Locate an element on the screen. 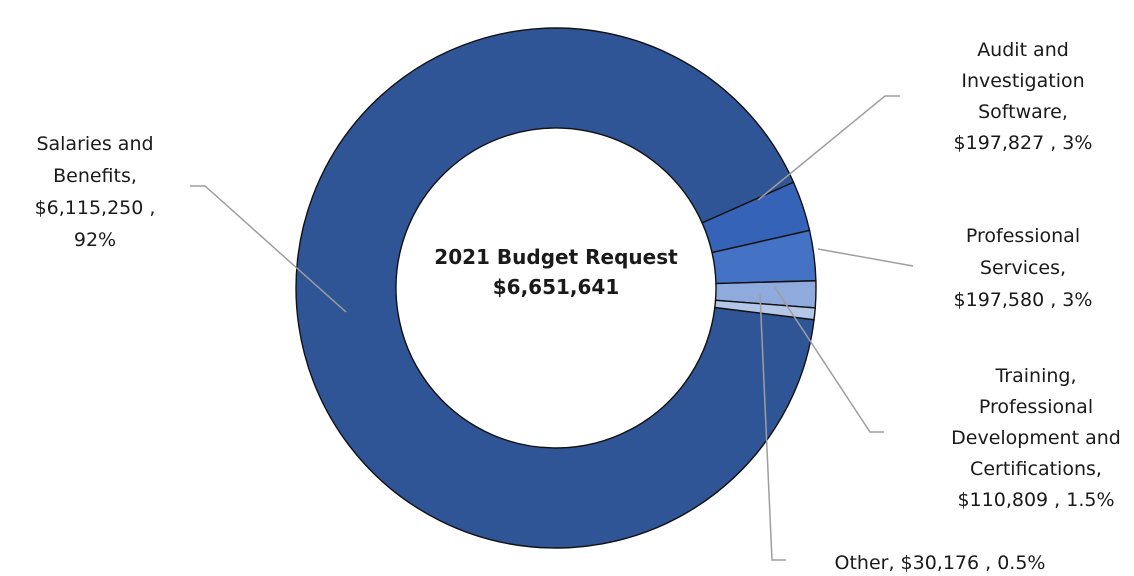  center-title: 2021 Budget Request is located at coordinates (556, 257).